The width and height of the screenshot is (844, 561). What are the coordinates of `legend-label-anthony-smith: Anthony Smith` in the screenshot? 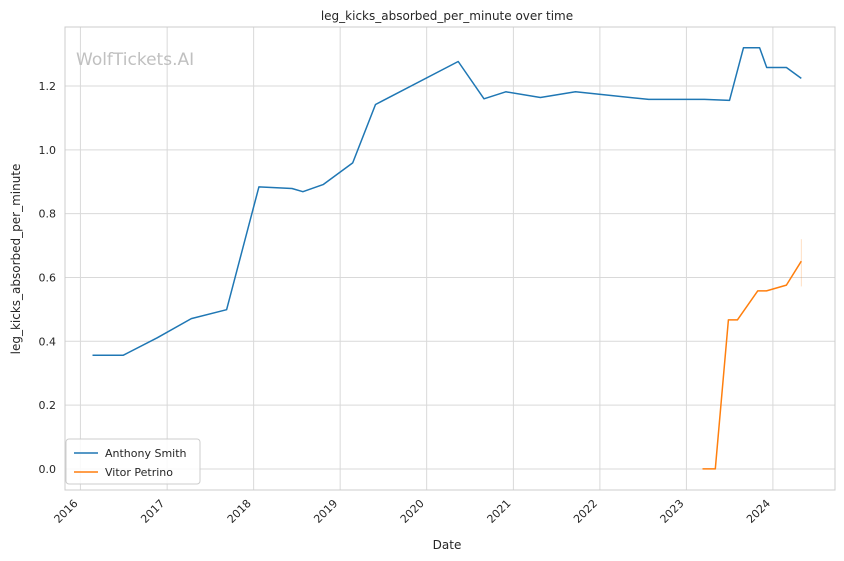 It's located at (146, 453).